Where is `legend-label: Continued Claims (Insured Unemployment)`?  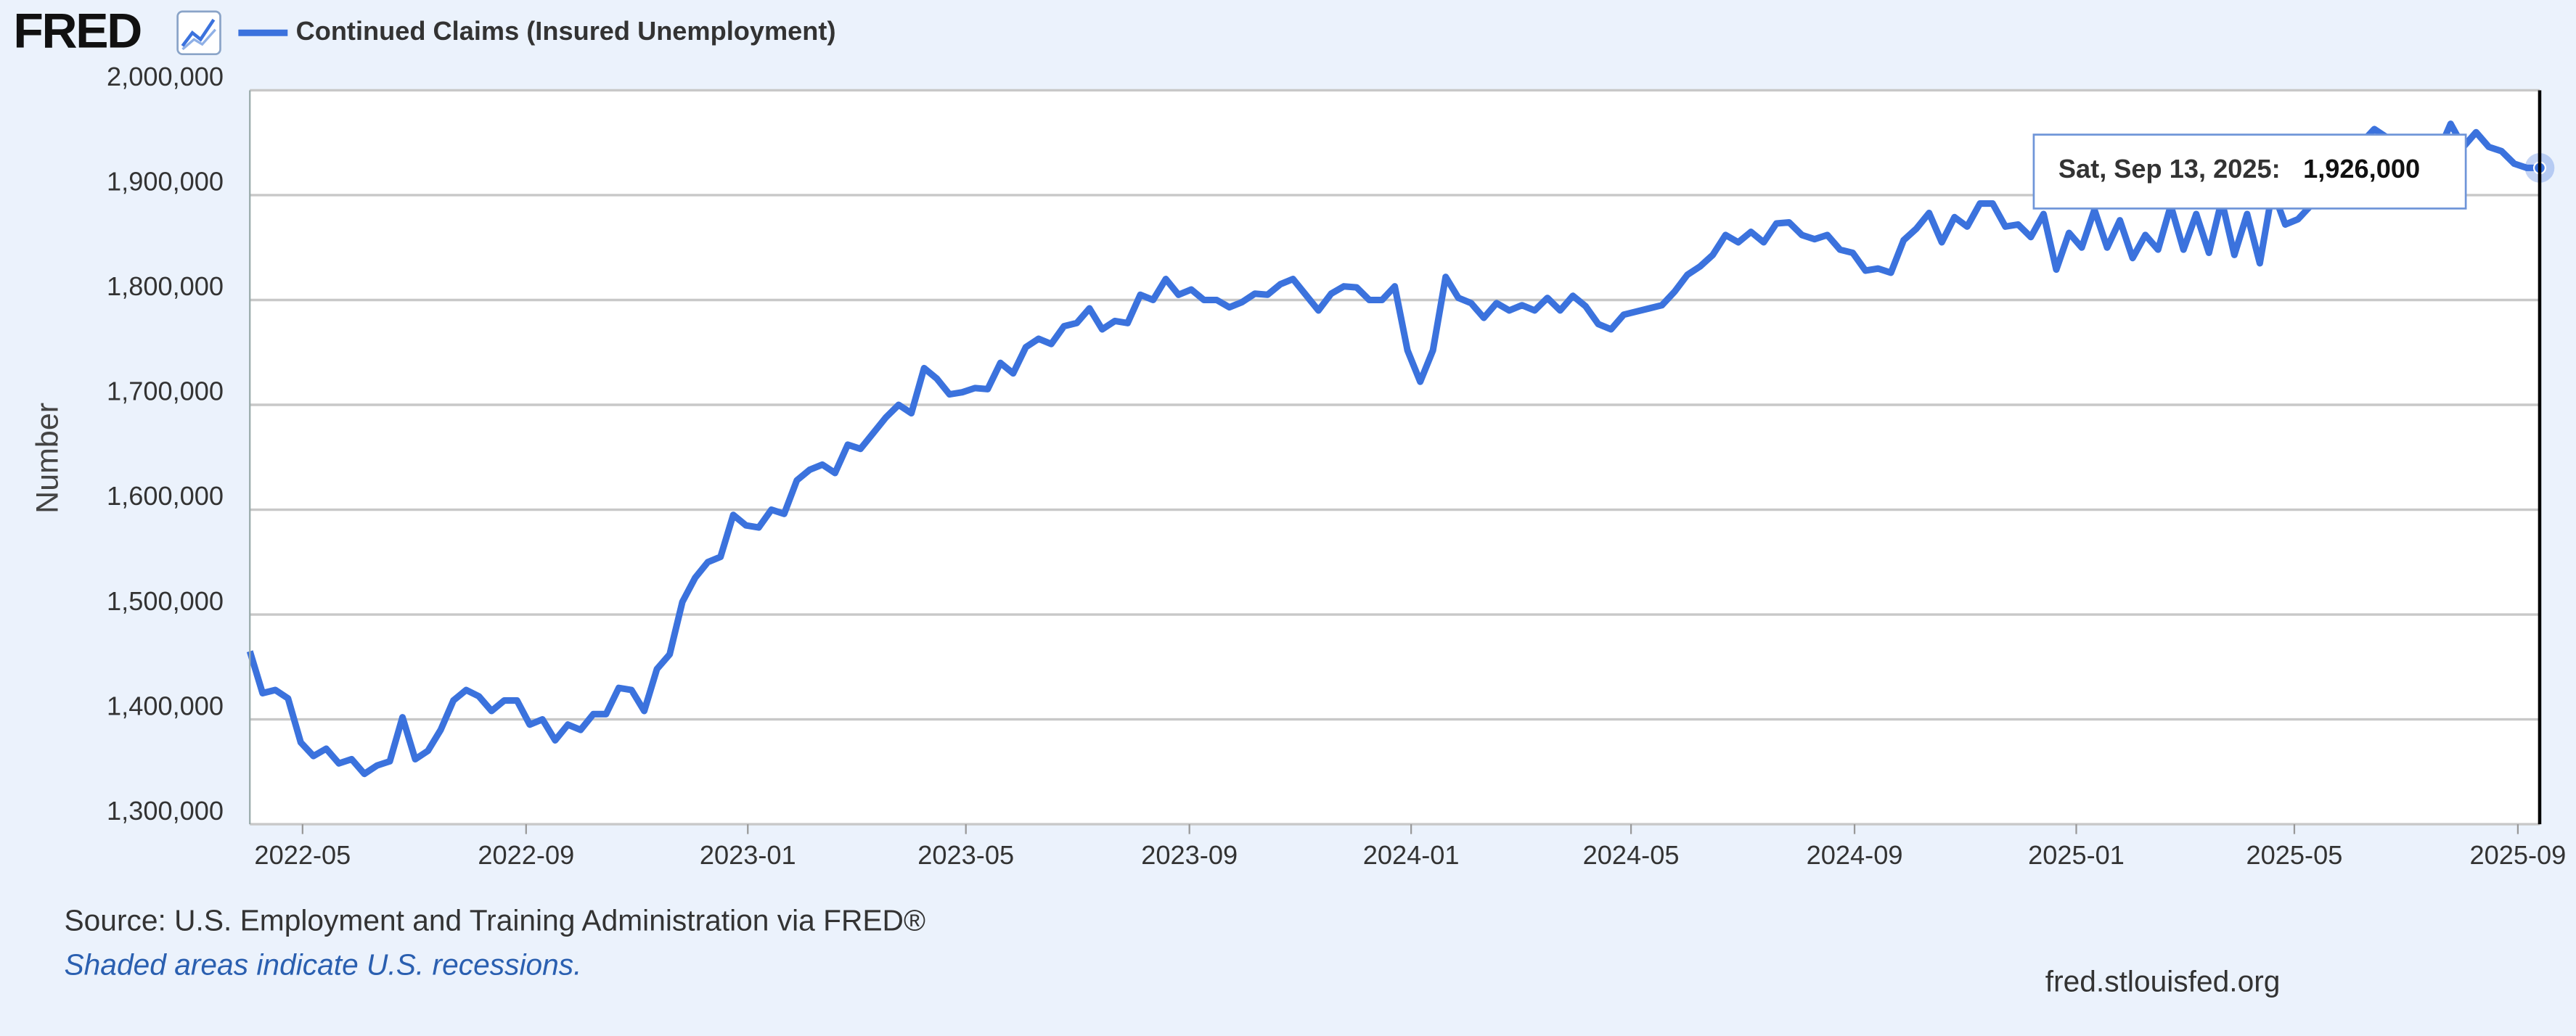 legend-label: Continued Claims (Insured Unemployment) is located at coordinates (566, 31).